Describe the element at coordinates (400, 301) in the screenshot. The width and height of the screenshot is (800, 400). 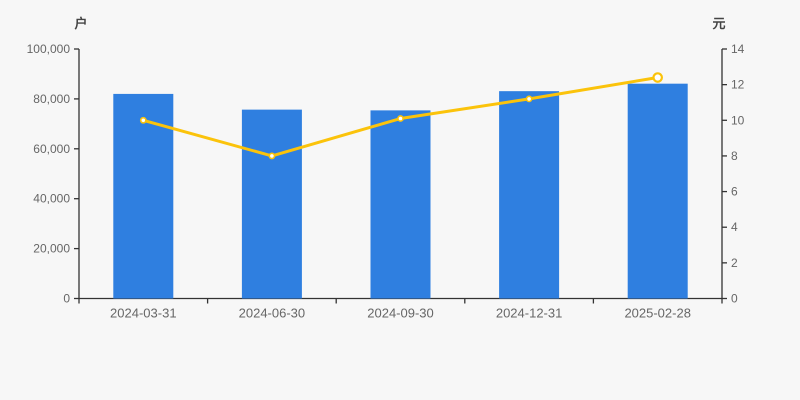
I see `x-axis-ticks` at that location.